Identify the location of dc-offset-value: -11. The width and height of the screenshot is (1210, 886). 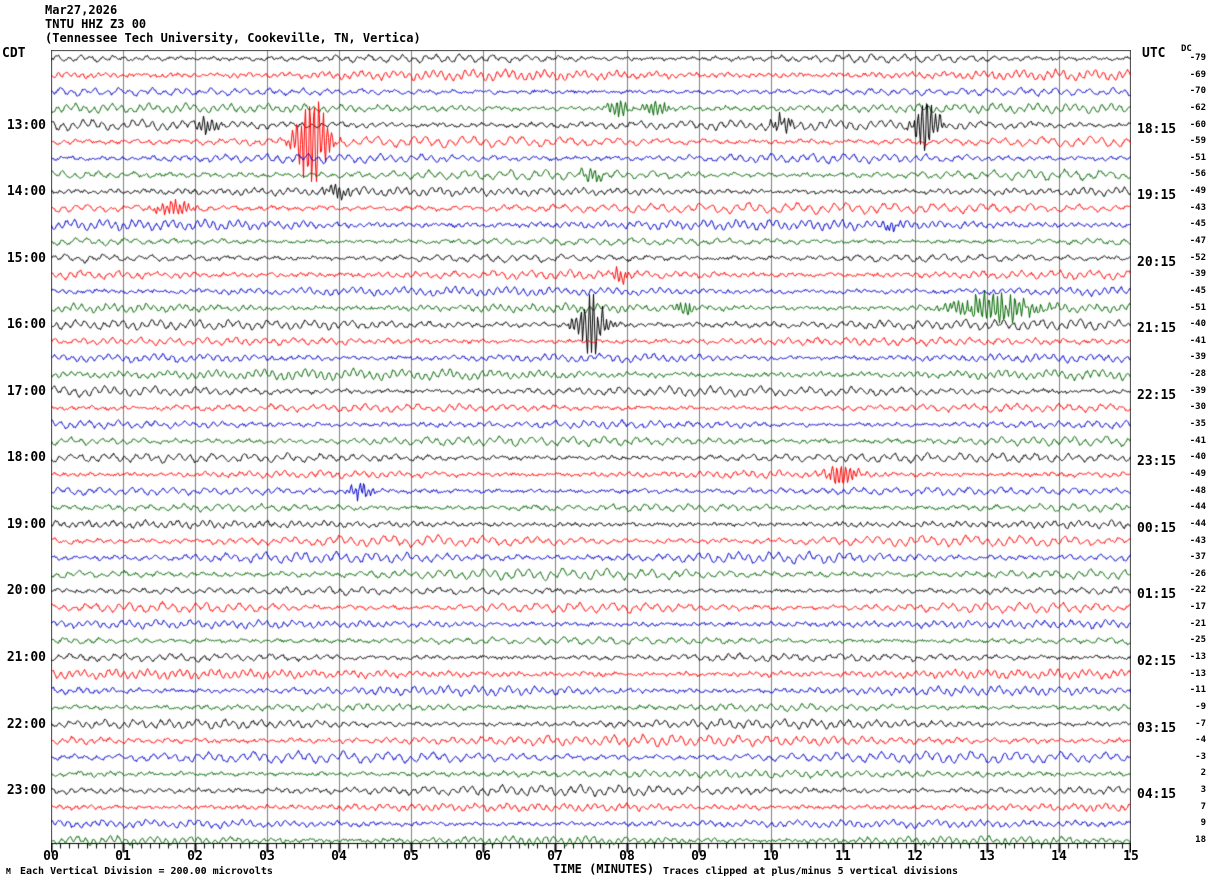
(1197, 690).